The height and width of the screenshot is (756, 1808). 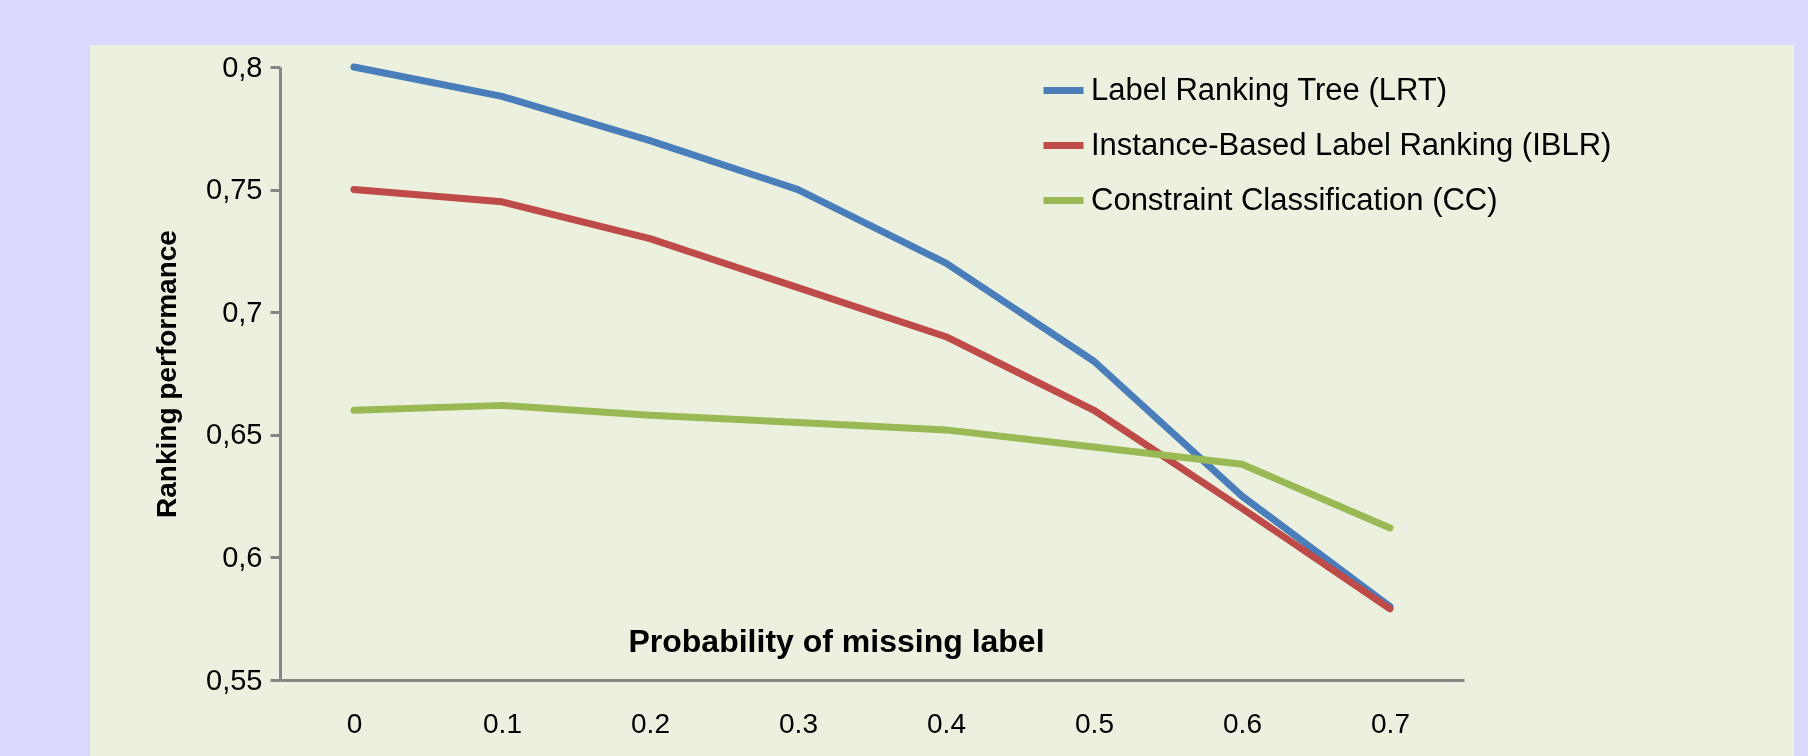 What do you see at coordinates (1390, 723) in the screenshot?
I see `x-tick-label: 0.7` at bounding box center [1390, 723].